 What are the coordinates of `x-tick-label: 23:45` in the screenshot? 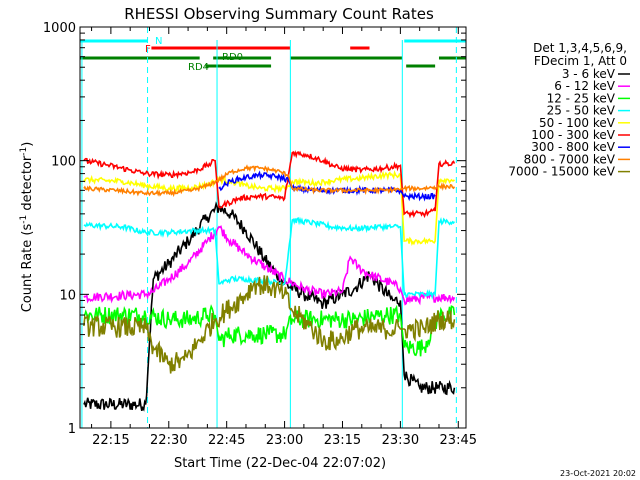 It's located at (458, 440).